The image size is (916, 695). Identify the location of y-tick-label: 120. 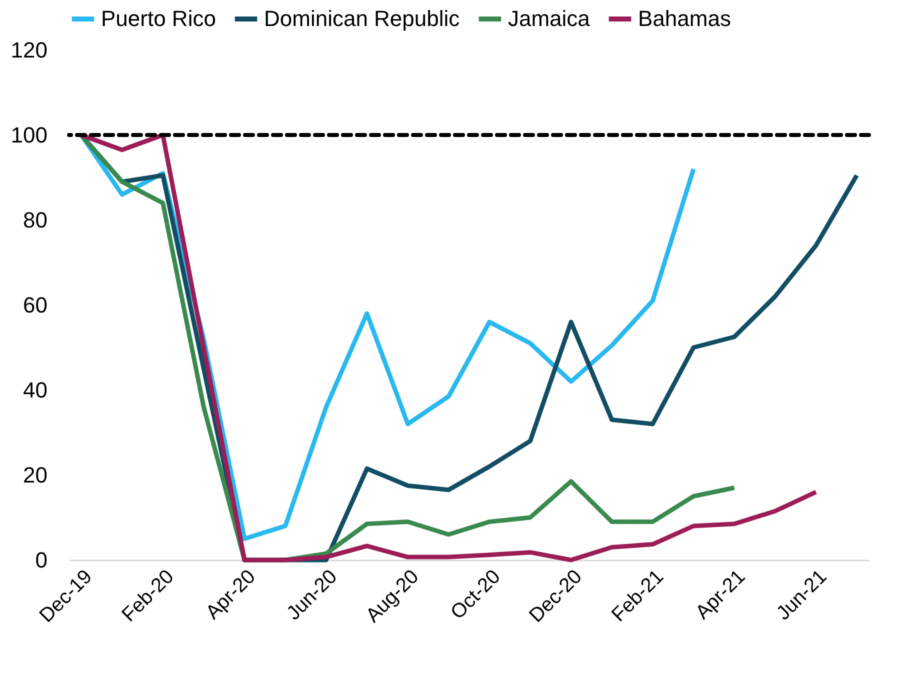
(29, 50).